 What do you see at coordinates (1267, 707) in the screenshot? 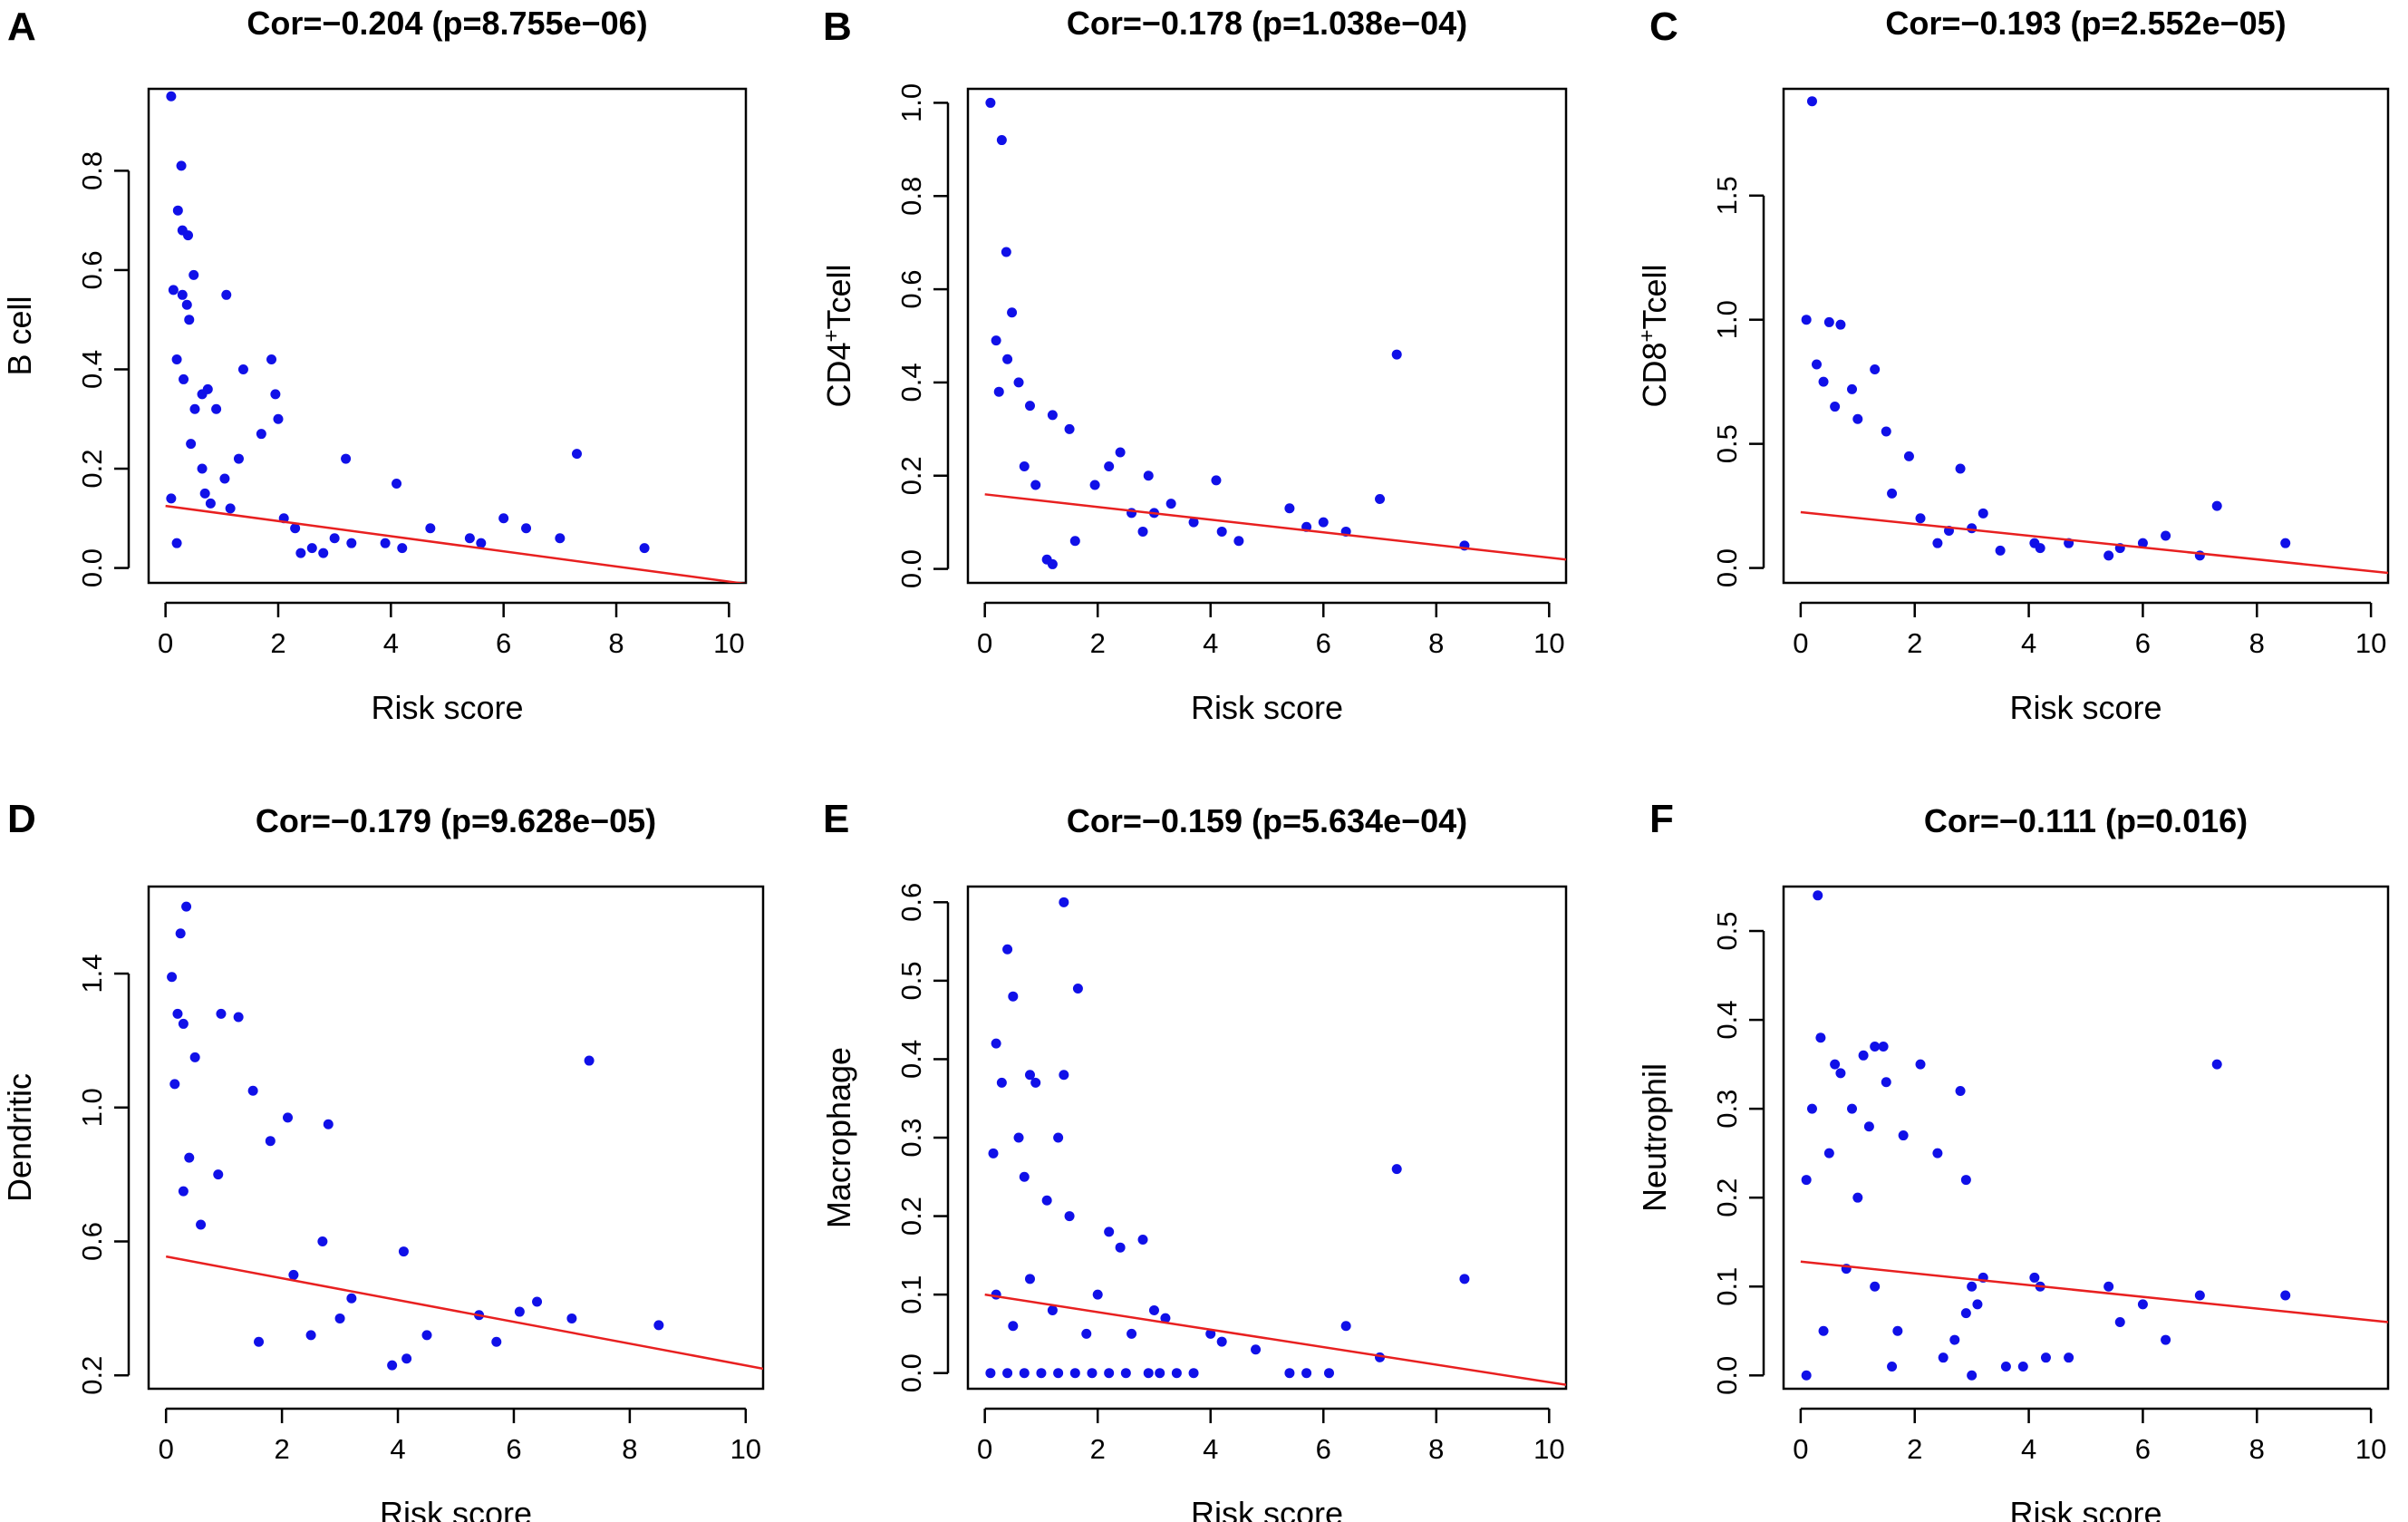
I see `x-axis-label-b: Risk score` at bounding box center [1267, 707].